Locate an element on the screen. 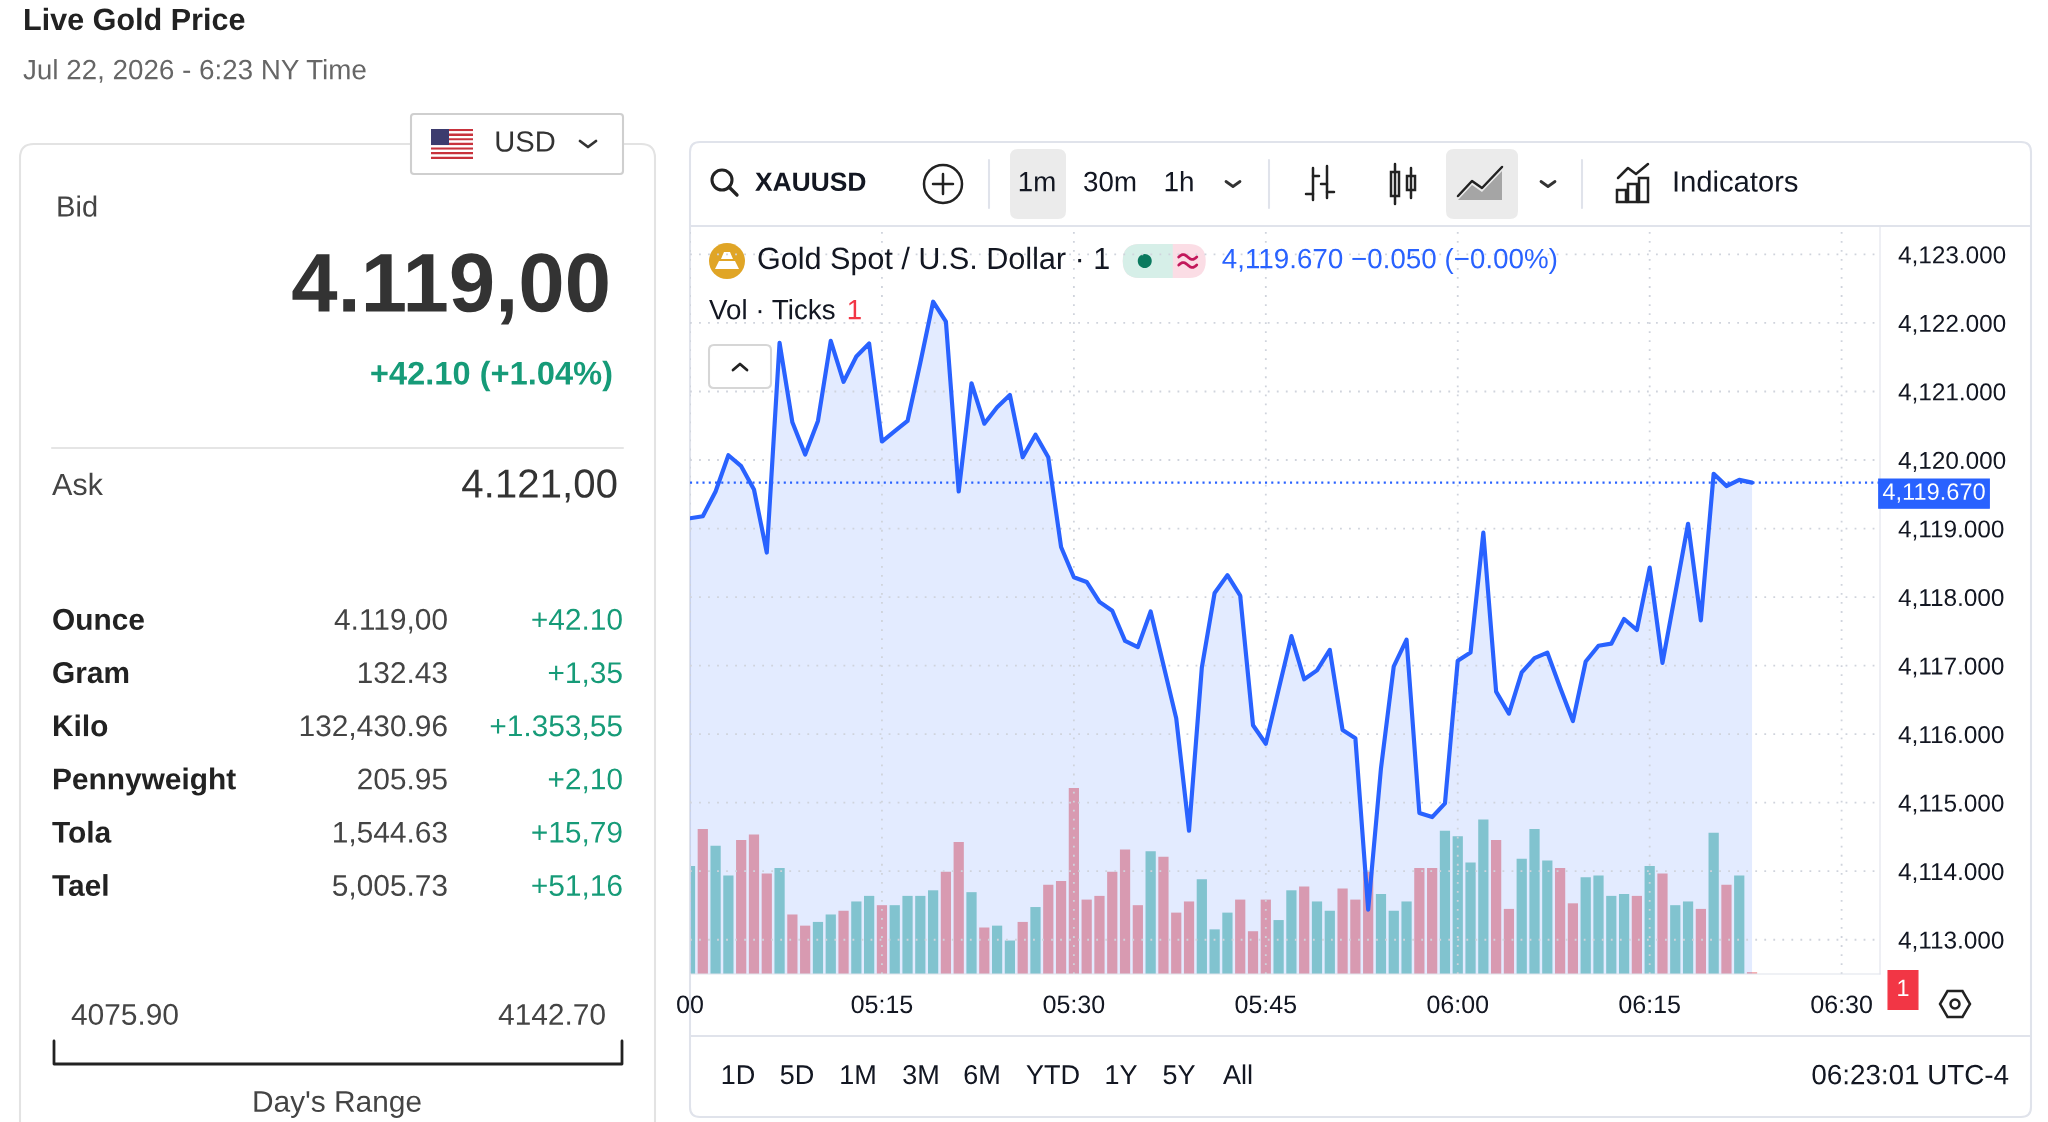  text: 5D is located at coordinates (797, 1075).